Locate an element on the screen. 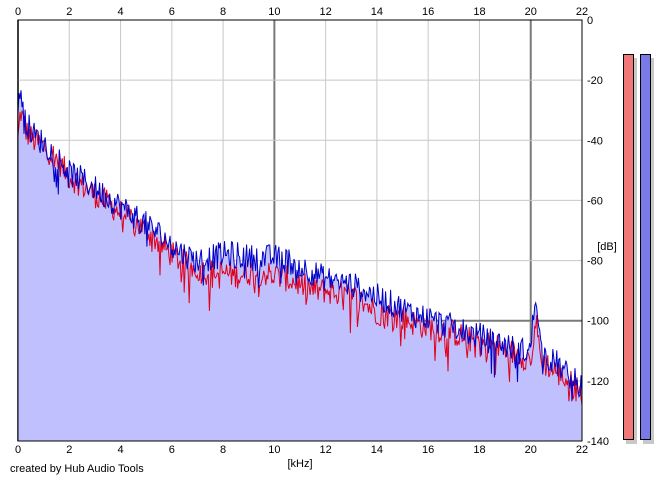 This screenshot has height=481, width=664. x-tick-label-bottom: 8 is located at coordinates (223, 450).